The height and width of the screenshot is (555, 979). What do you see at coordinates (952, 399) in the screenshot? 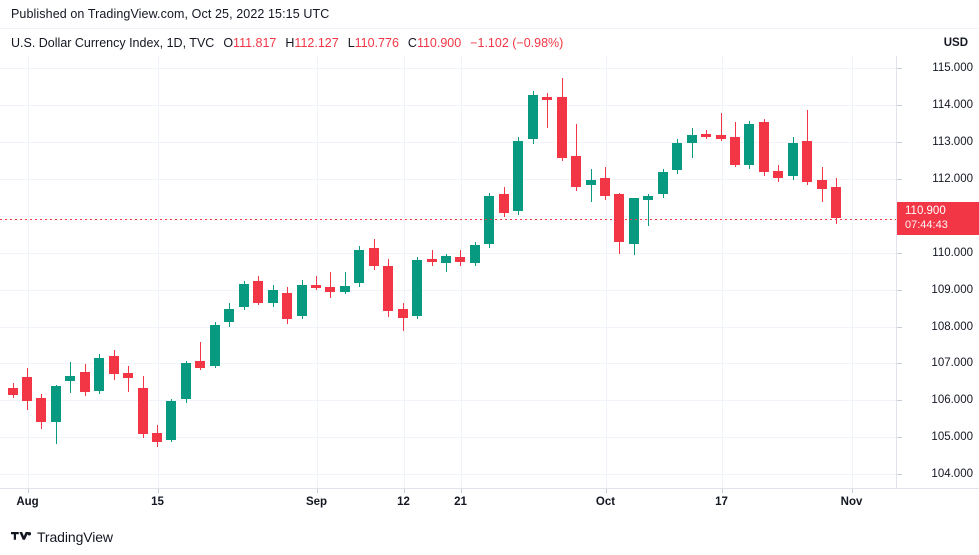
I see `price-tick-label: 106.000` at bounding box center [952, 399].